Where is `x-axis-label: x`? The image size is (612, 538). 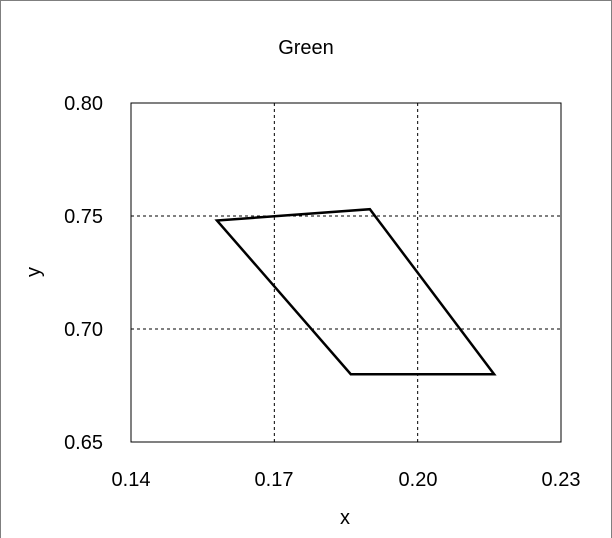 x-axis-label: x is located at coordinates (345, 518).